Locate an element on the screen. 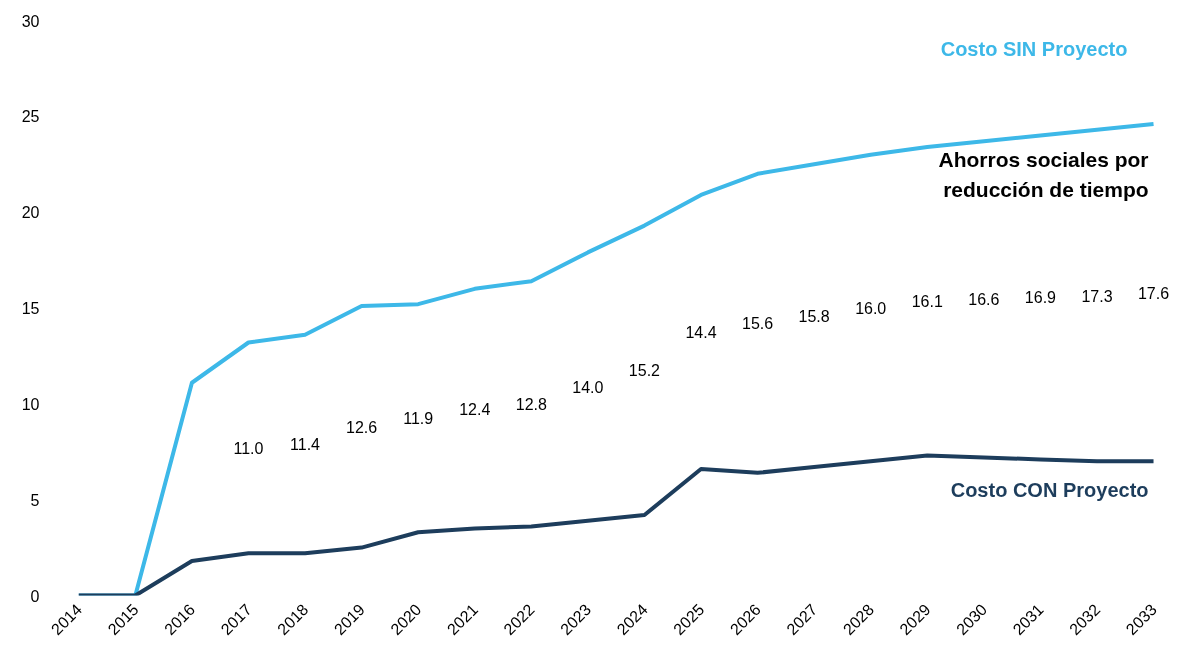  annotation: 16.1 is located at coordinates (927, 302).